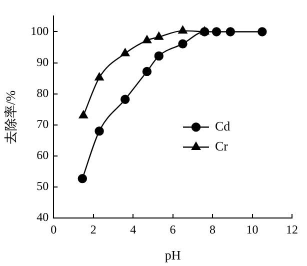 This screenshot has width=307, height=266. I want to click on x-tick-label: 4, so click(133, 229).